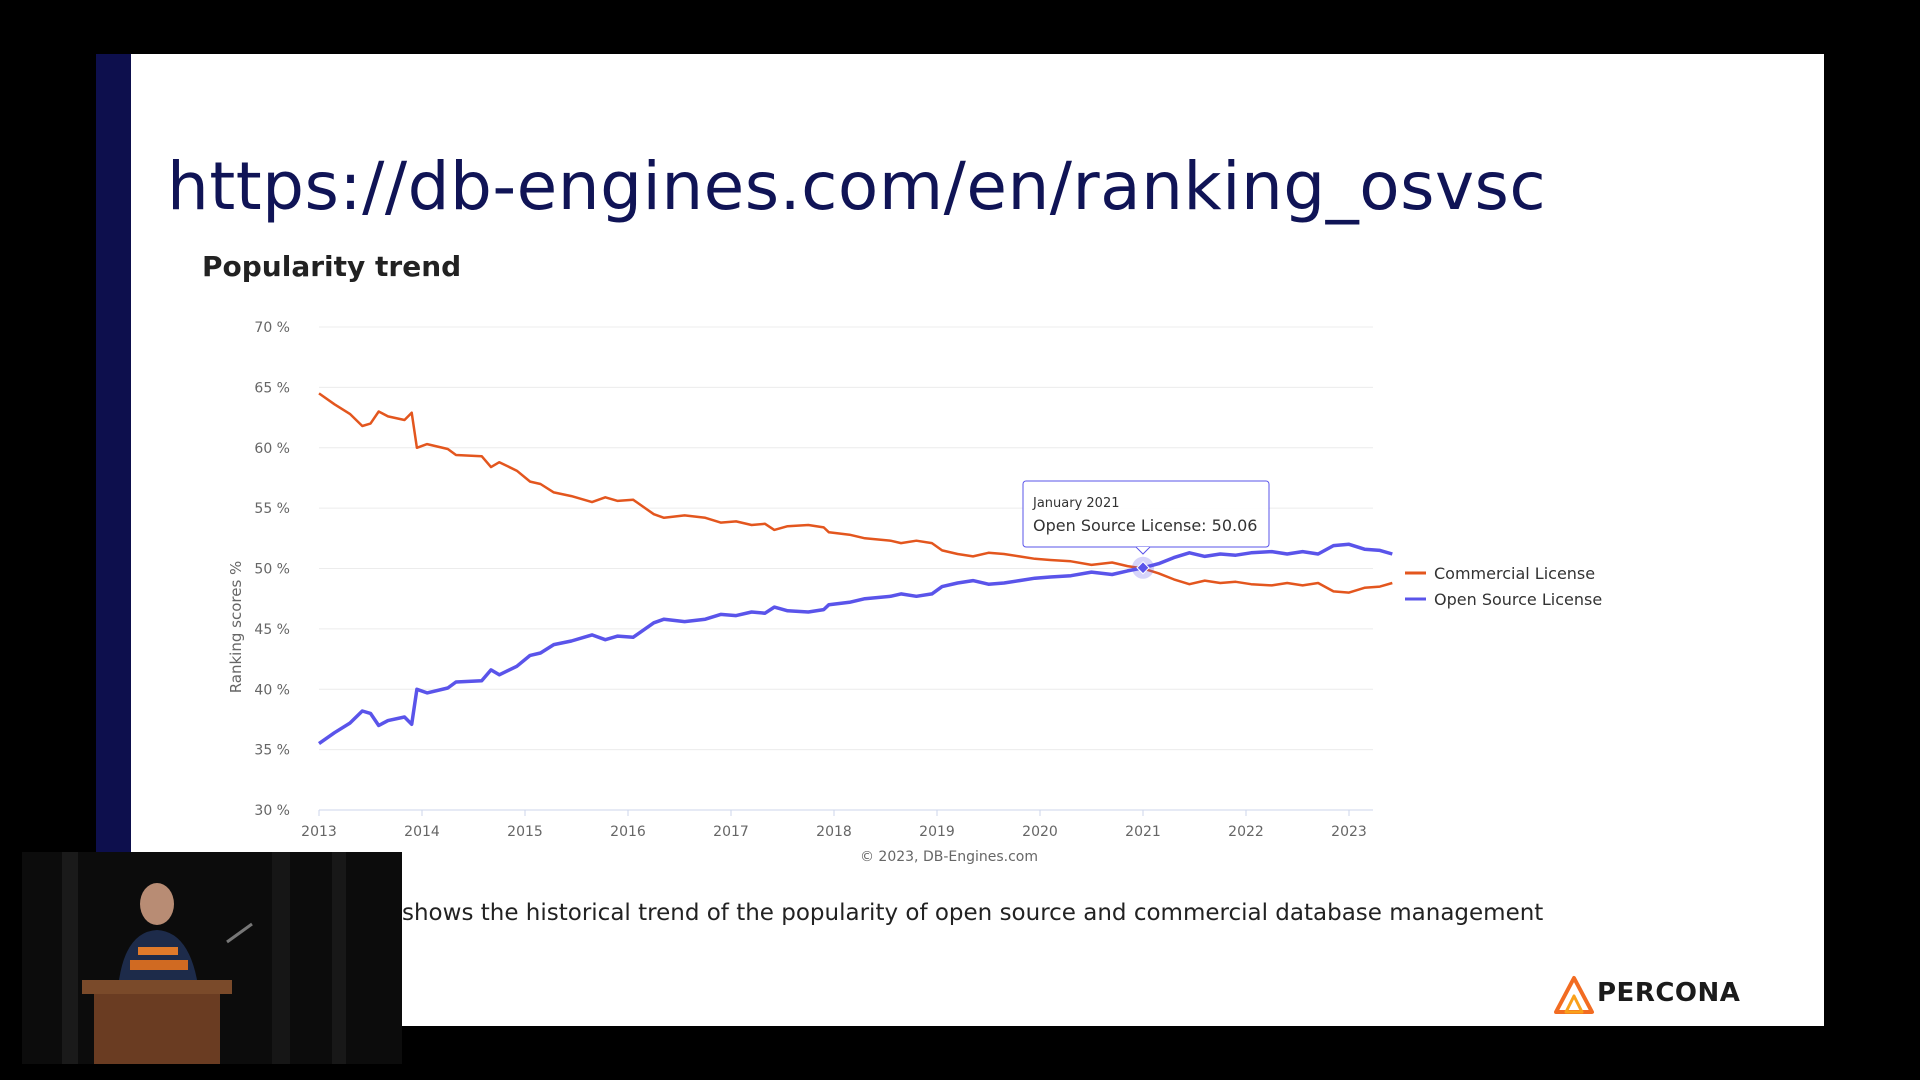 The height and width of the screenshot is (1080, 1920). Describe the element at coordinates (1518, 599) in the screenshot. I see `legend-item: Open Source License` at that location.